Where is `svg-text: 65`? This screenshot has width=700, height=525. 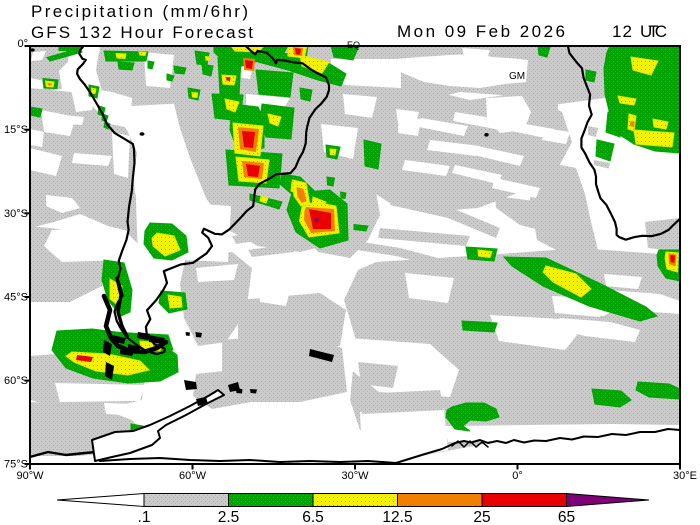 svg-text: 65 is located at coordinates (566, 517).